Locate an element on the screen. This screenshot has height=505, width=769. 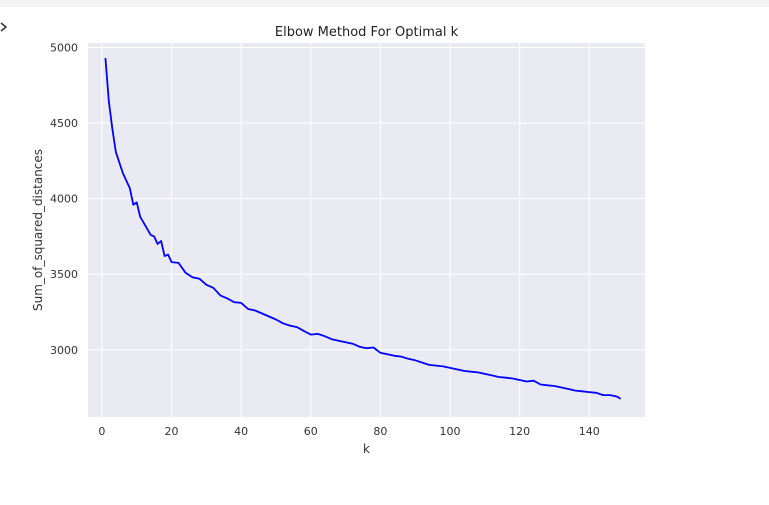
x-tick-labels: 0 20 40 60 80 100 120 140 is located at coordinates (348, 431).